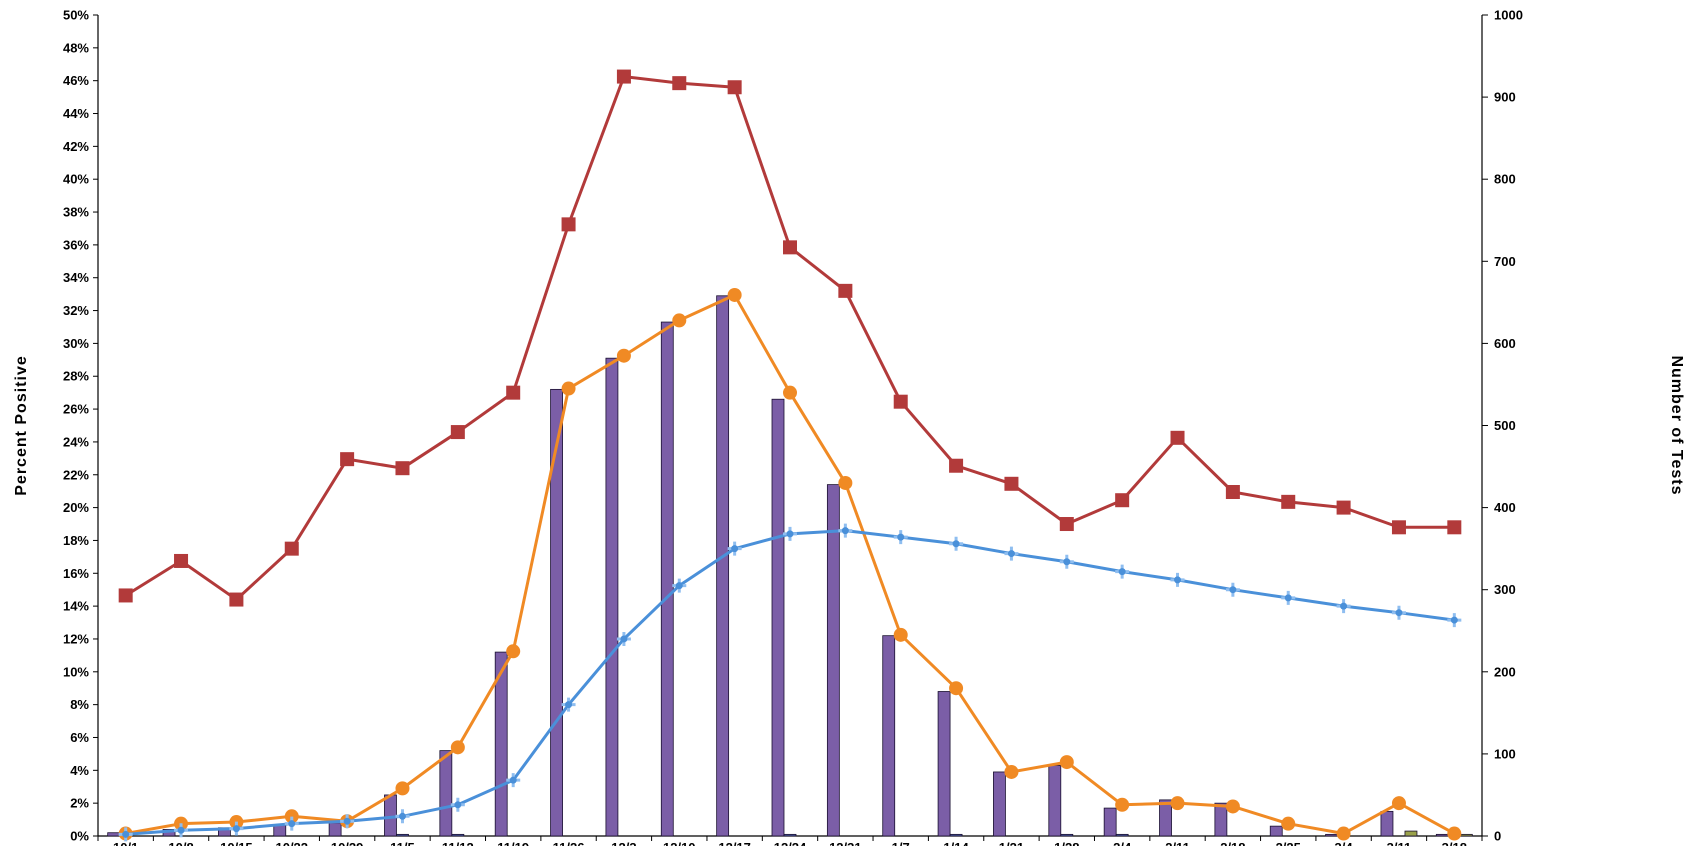 This screenshot has height=851, width=1700. What do you see at coordinates (1505, 179) in the screenshot?
I see `y2-tick-label: 800` at bounding box center [1505, 179].